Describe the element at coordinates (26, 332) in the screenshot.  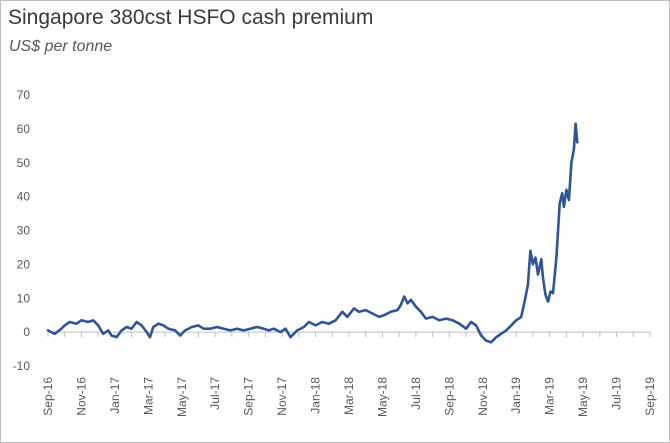
I see `y-tick-label: 0` at that location.